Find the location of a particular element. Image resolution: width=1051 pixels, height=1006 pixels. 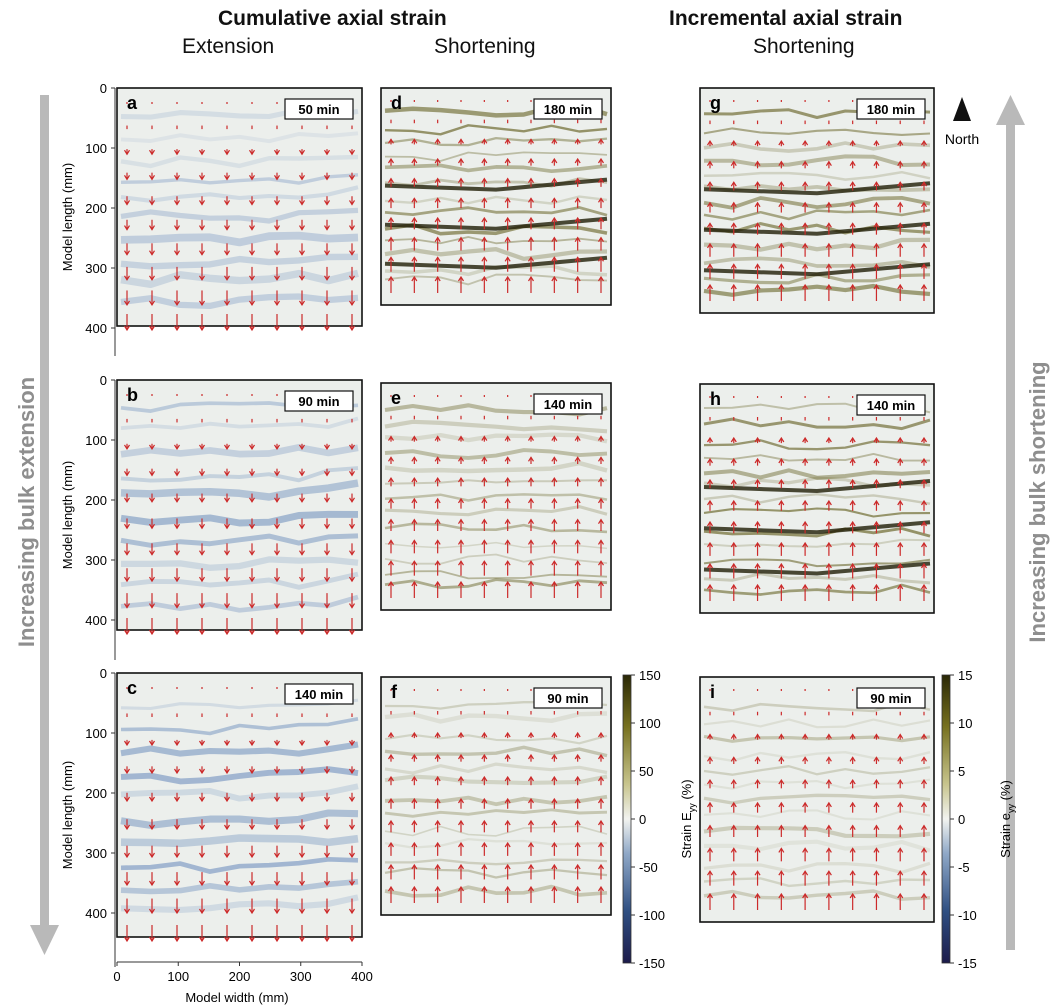

panel-frame is located at coordinates (496, 496).